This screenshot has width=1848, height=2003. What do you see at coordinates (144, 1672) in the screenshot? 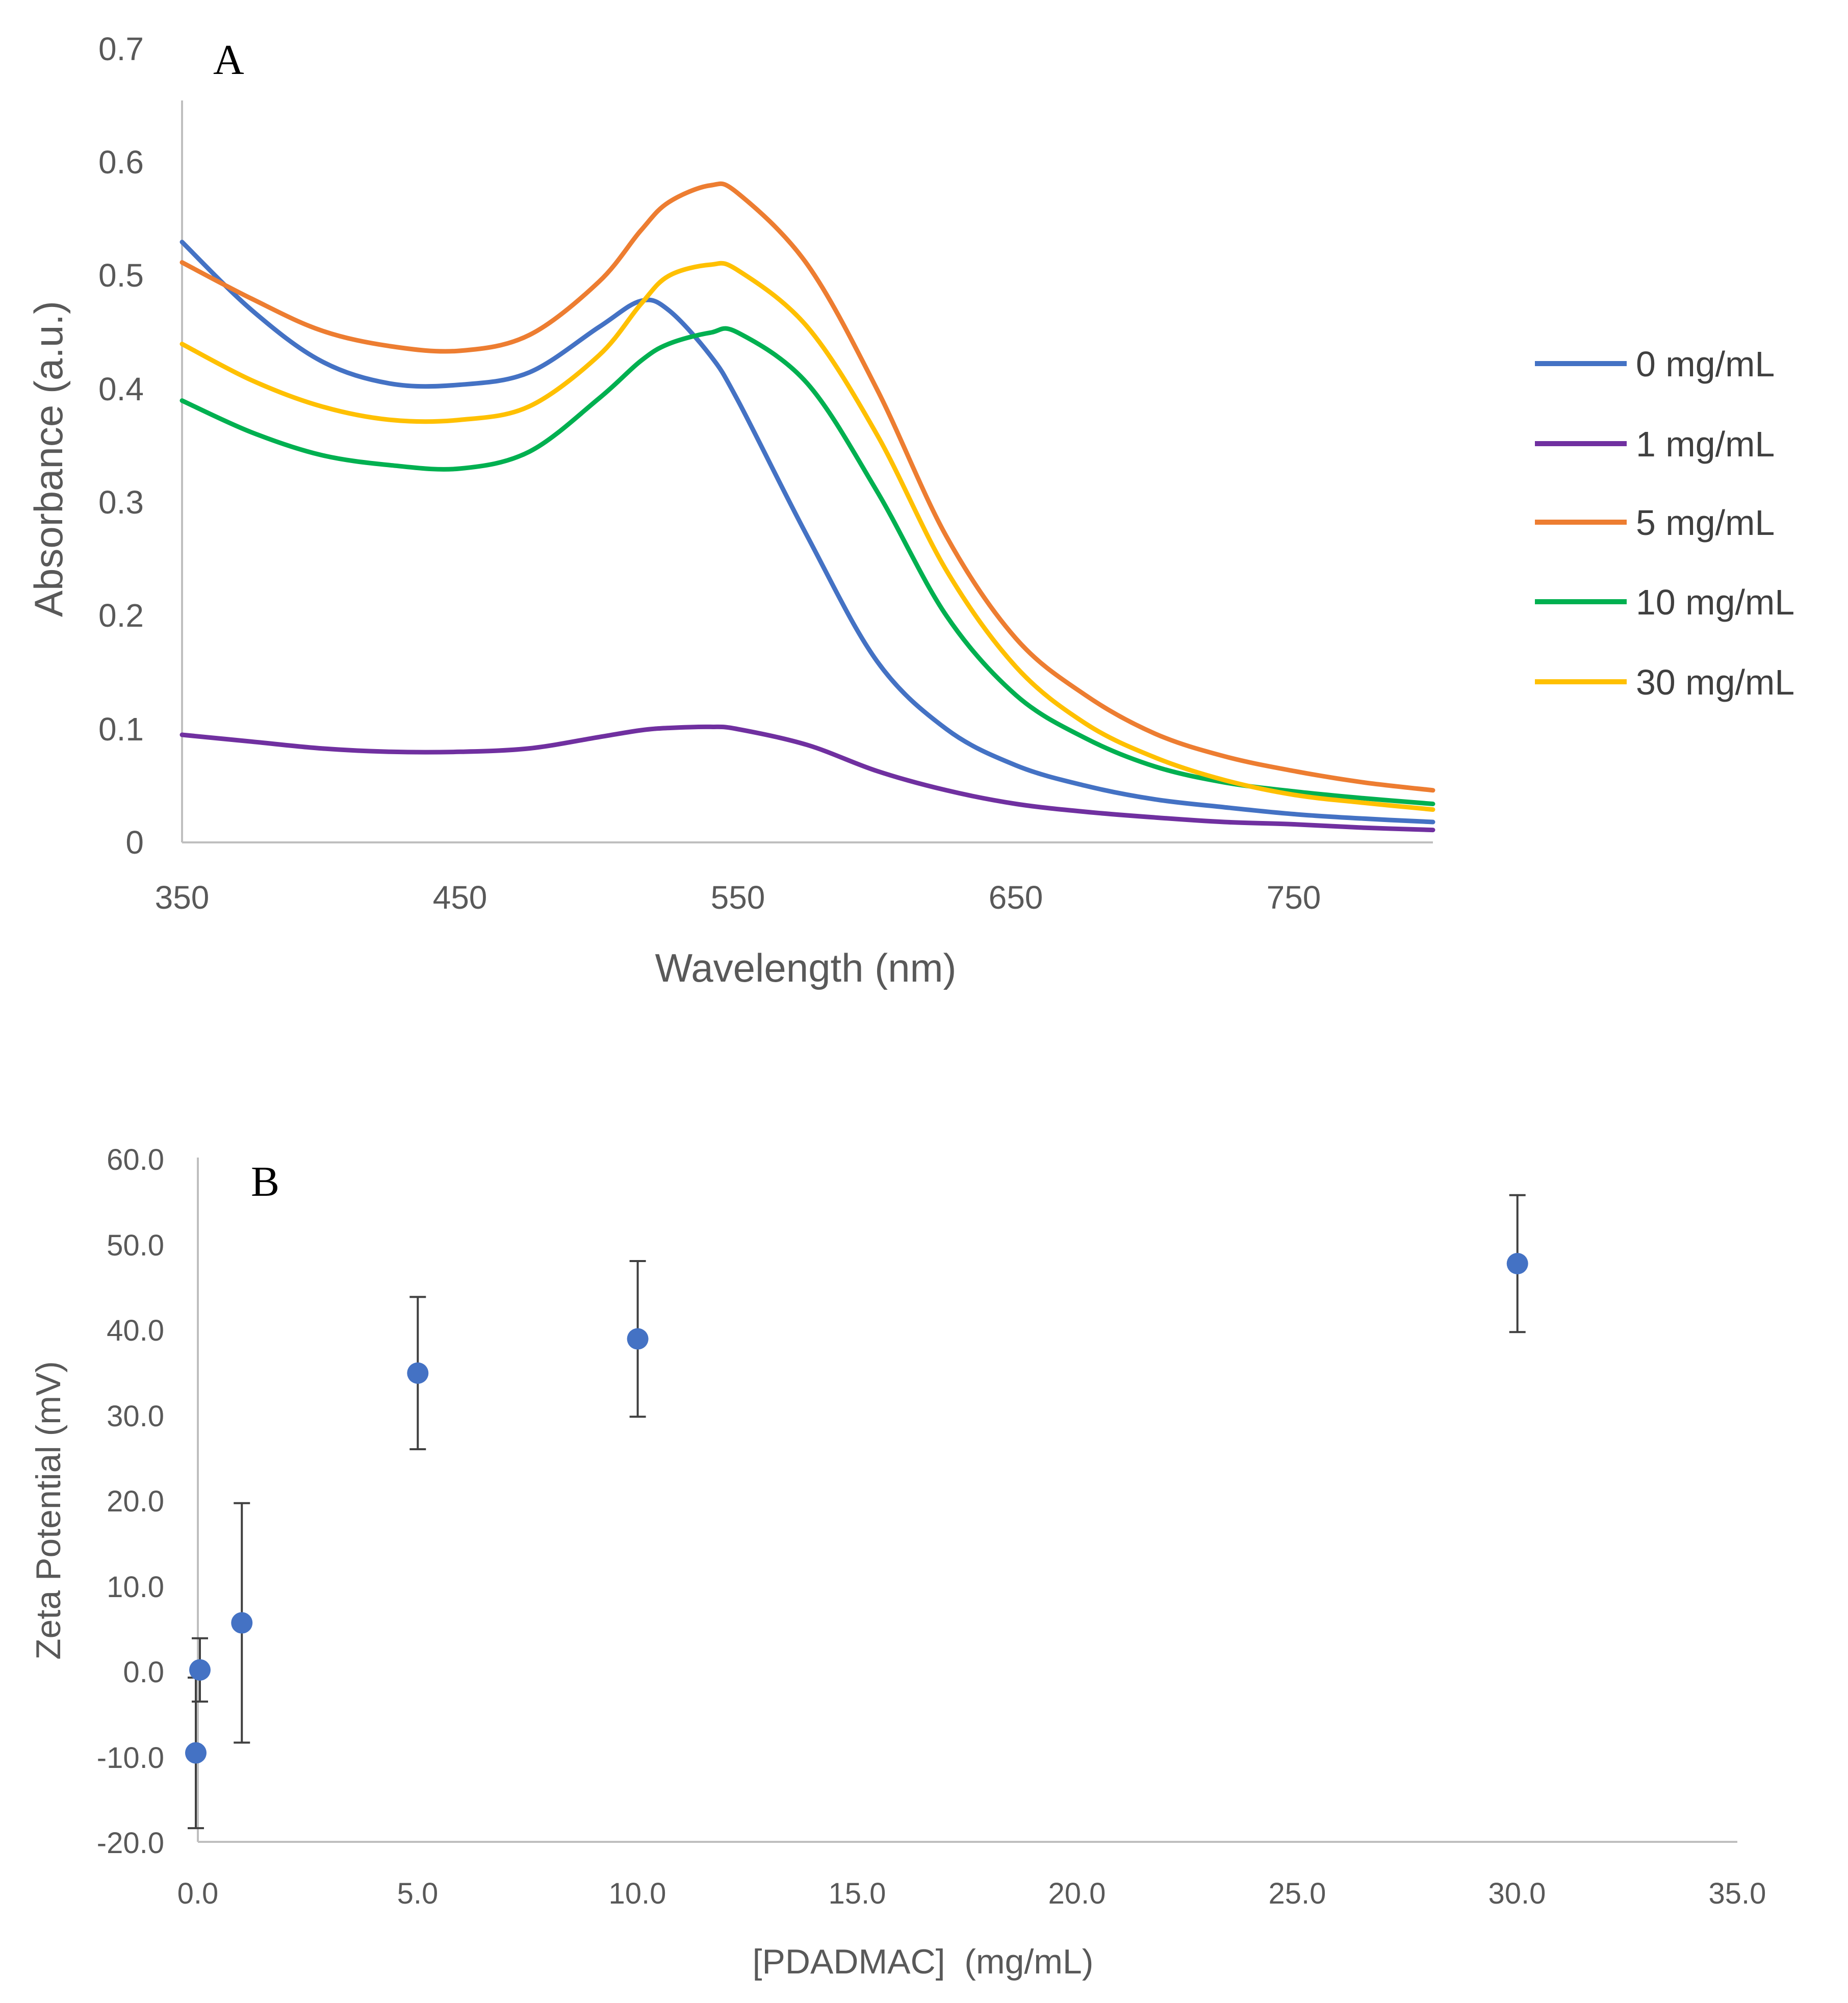
I see `y-tick-label: 0.0` at bounding box center [144, 1672].